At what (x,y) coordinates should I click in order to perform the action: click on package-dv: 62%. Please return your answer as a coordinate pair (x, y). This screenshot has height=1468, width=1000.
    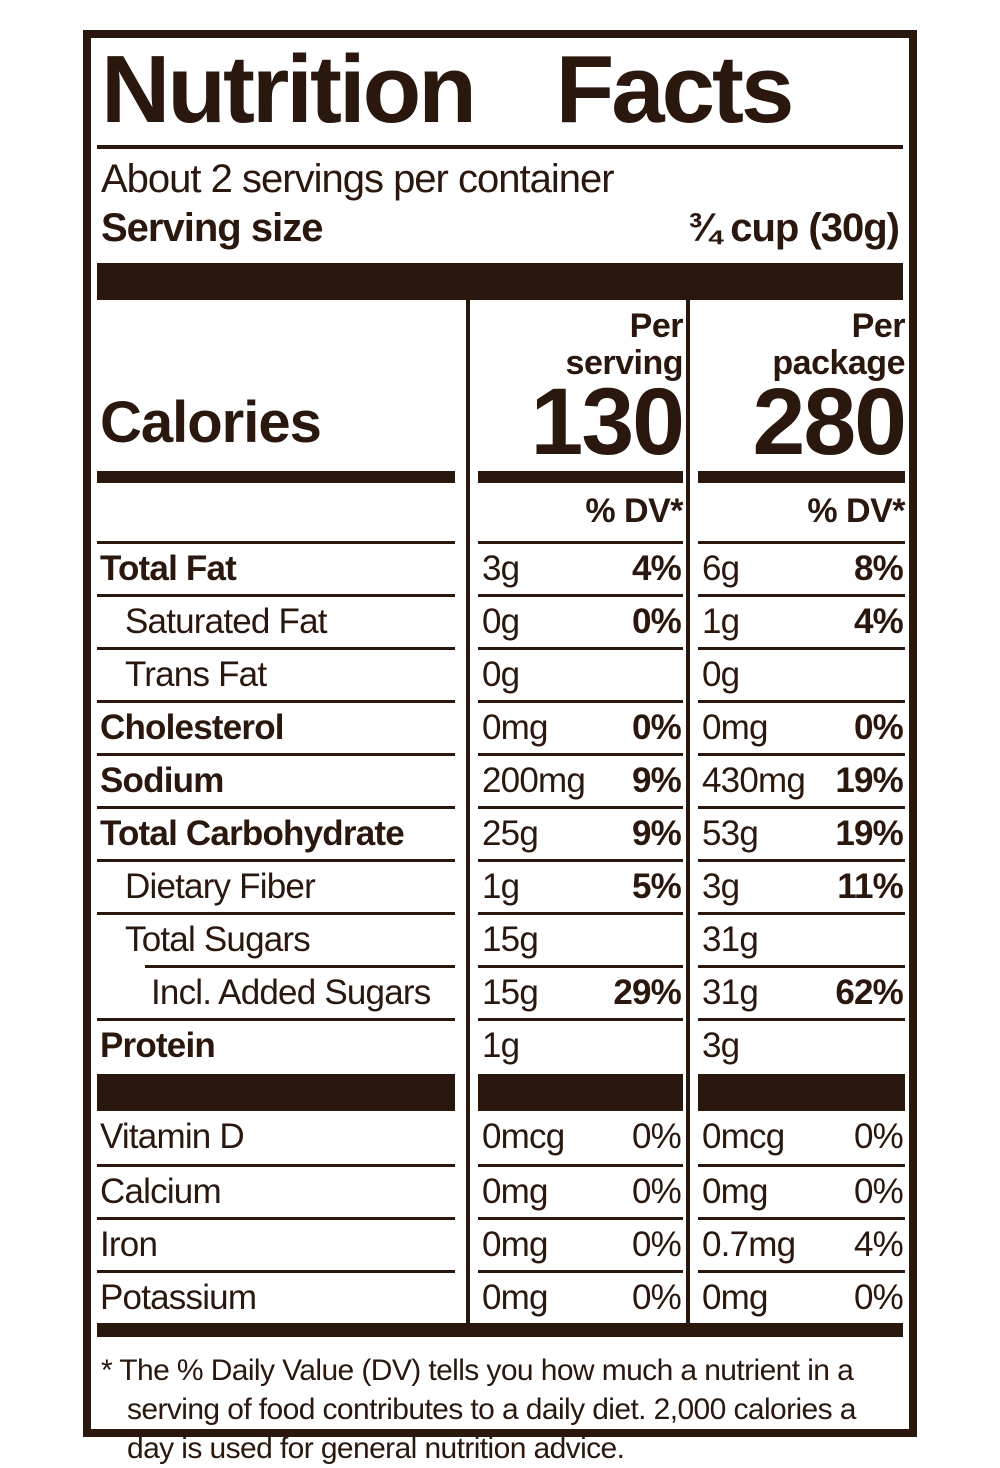
    Looking at the image, I should click on (869, 992).